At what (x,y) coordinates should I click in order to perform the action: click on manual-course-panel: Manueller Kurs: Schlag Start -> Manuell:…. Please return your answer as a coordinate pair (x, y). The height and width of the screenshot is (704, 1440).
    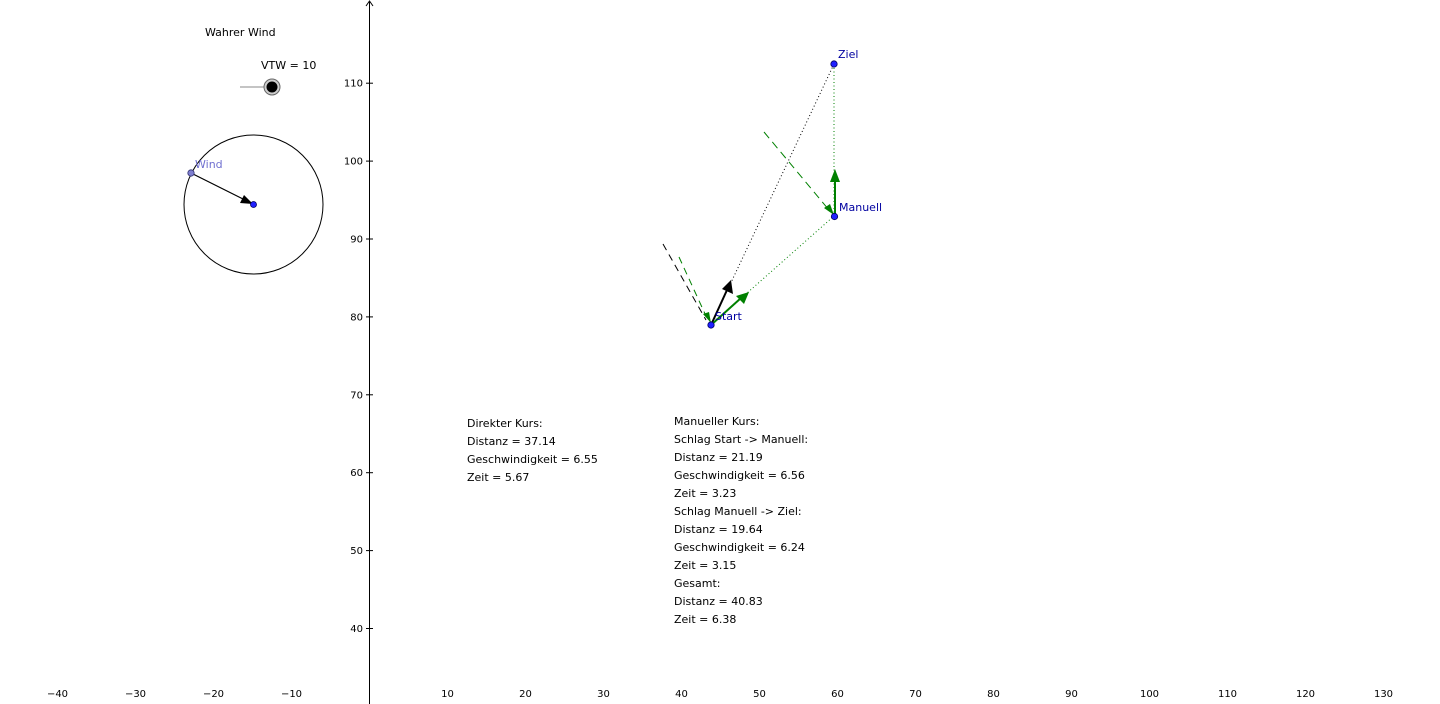
    Looking at the image, I should click on (741, 521).